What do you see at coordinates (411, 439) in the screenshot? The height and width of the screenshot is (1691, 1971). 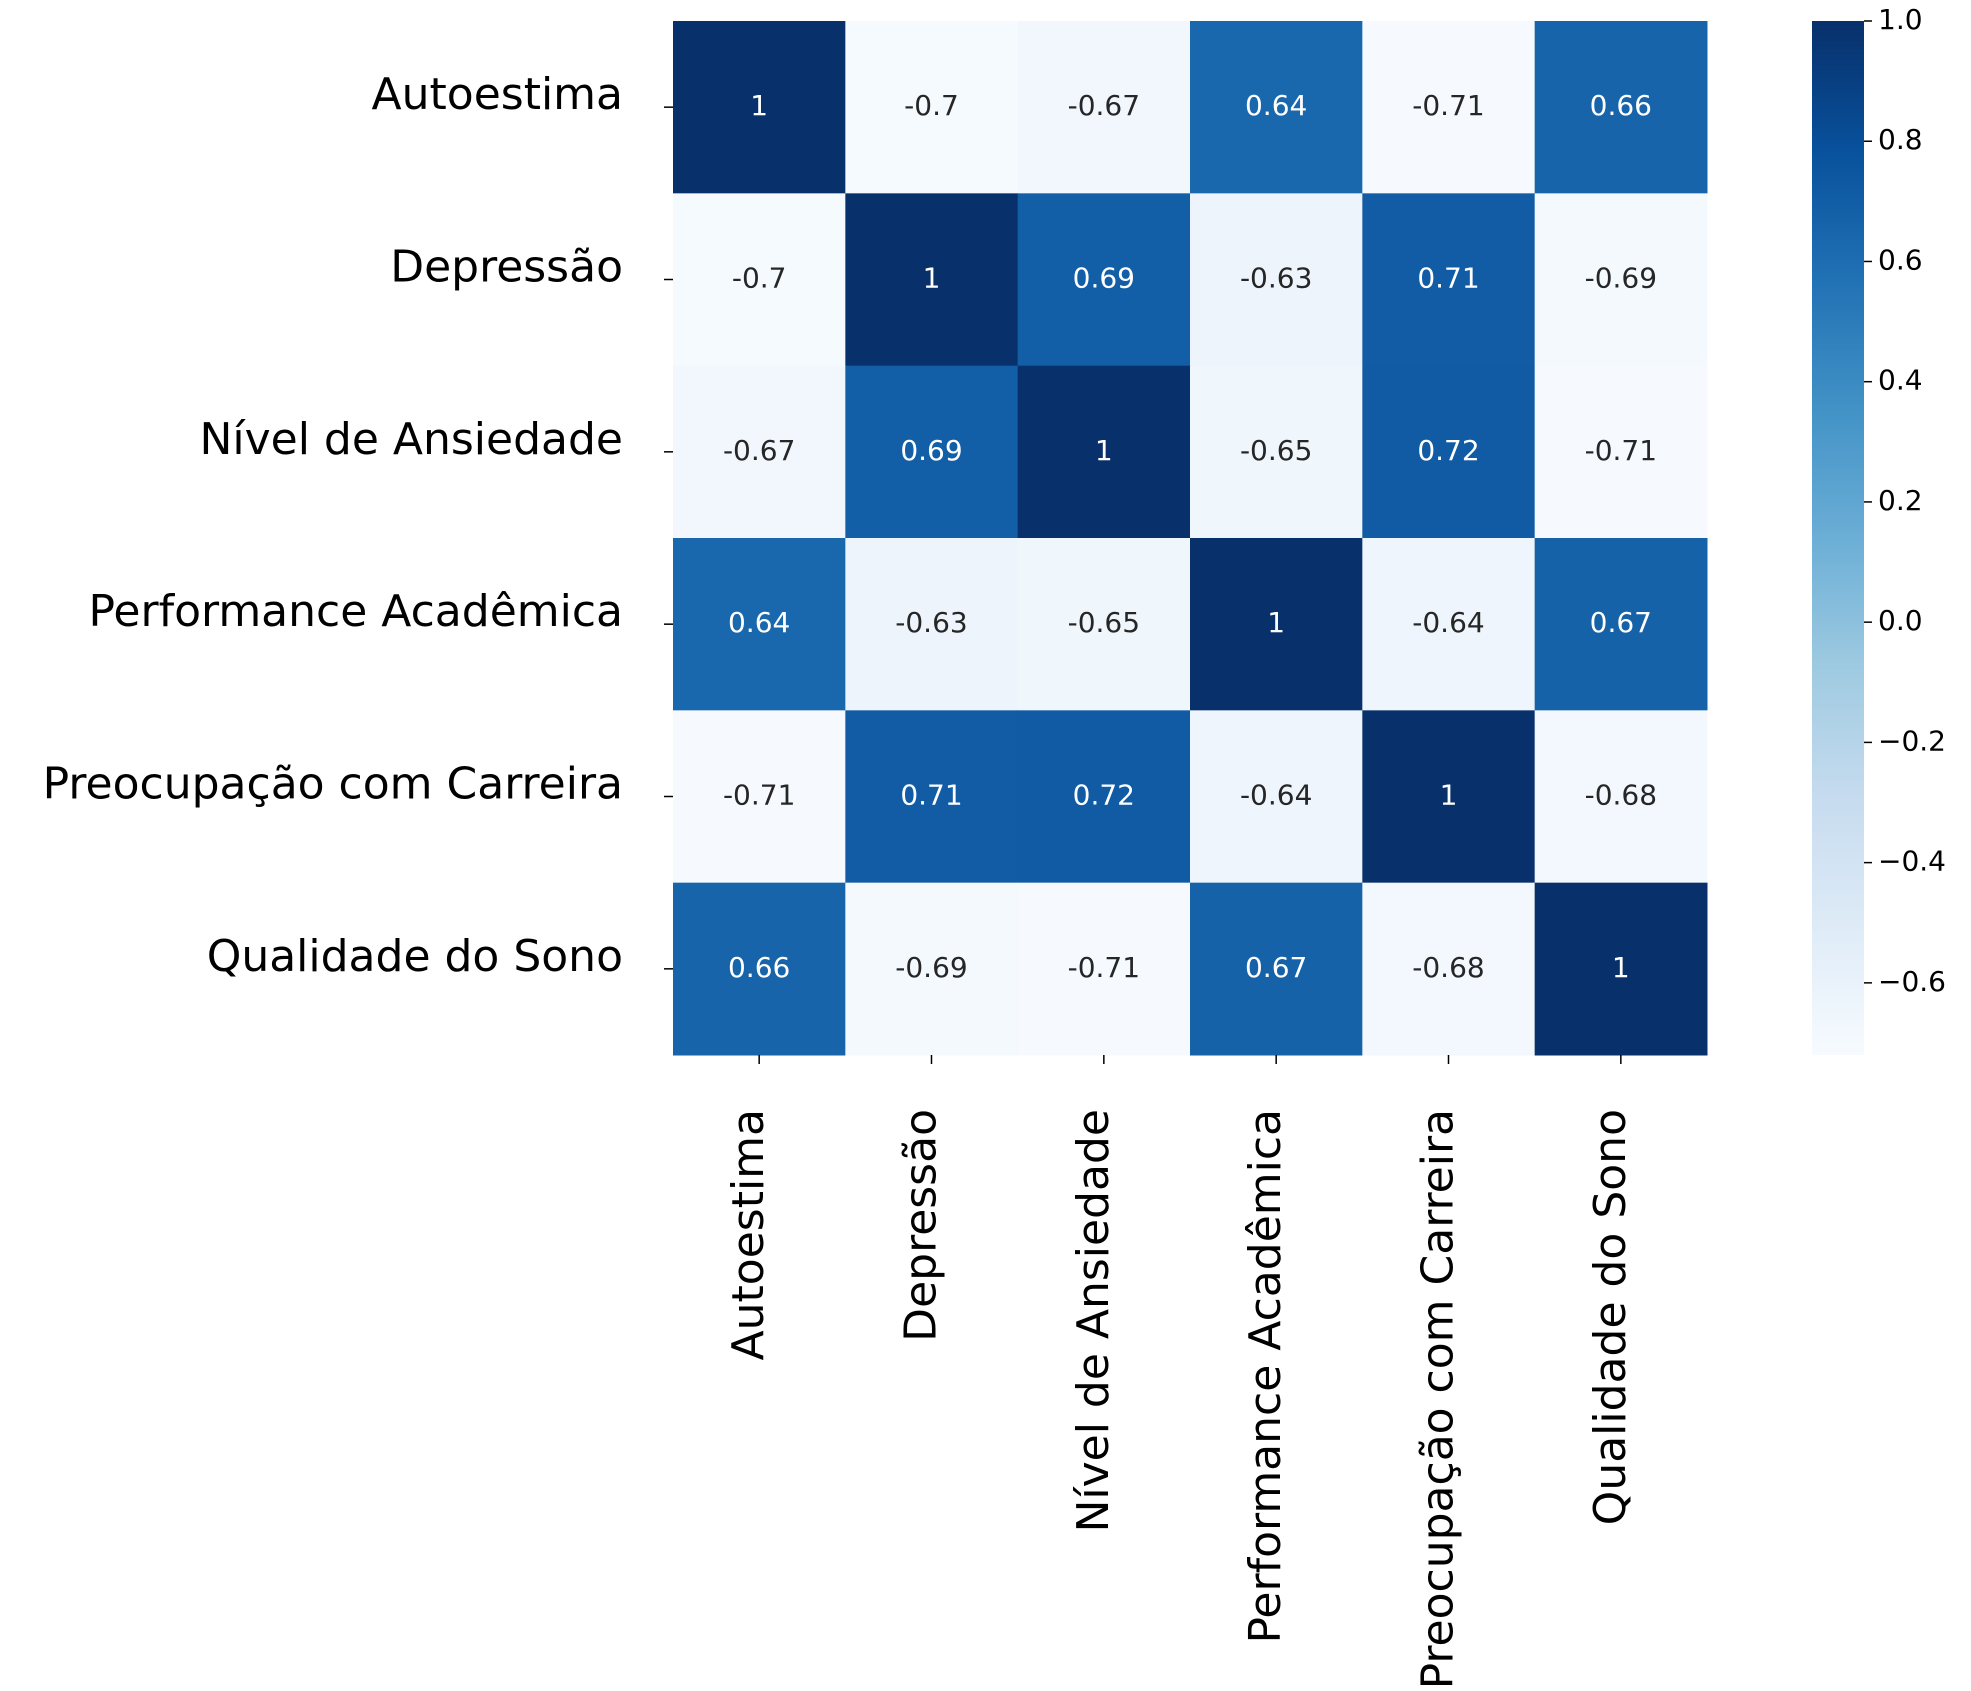 I see `y-tick-label: Nível de Ansiedade` at bounding box center [411, 439].